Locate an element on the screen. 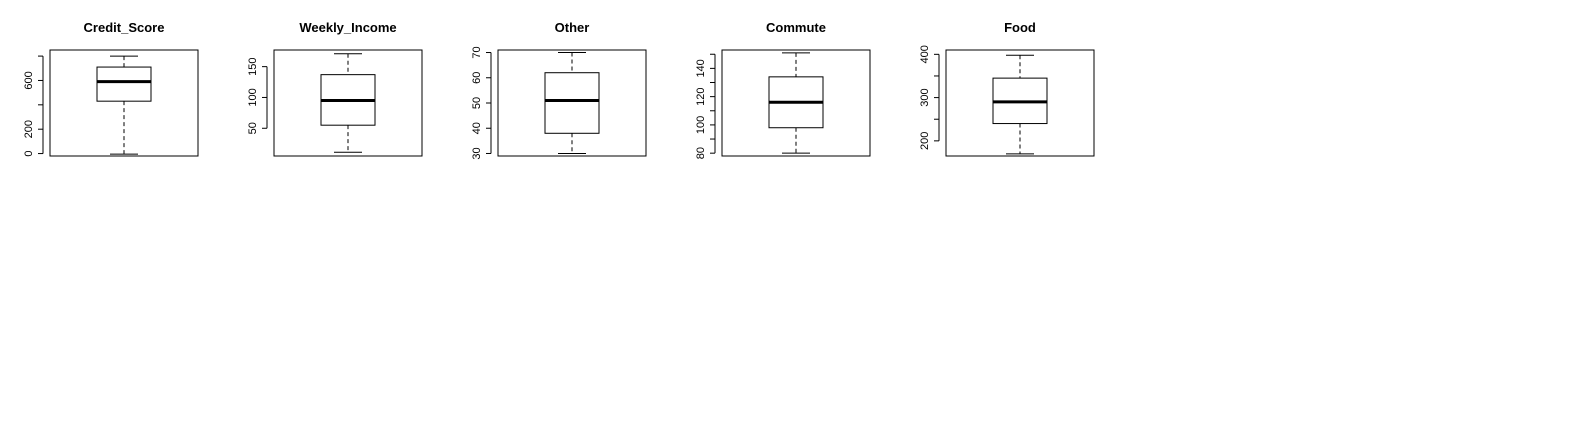 This screenshot has height=447, width=1587. panel-commute: Commute 80 100 120 140 is located at coordinates (783, 89).